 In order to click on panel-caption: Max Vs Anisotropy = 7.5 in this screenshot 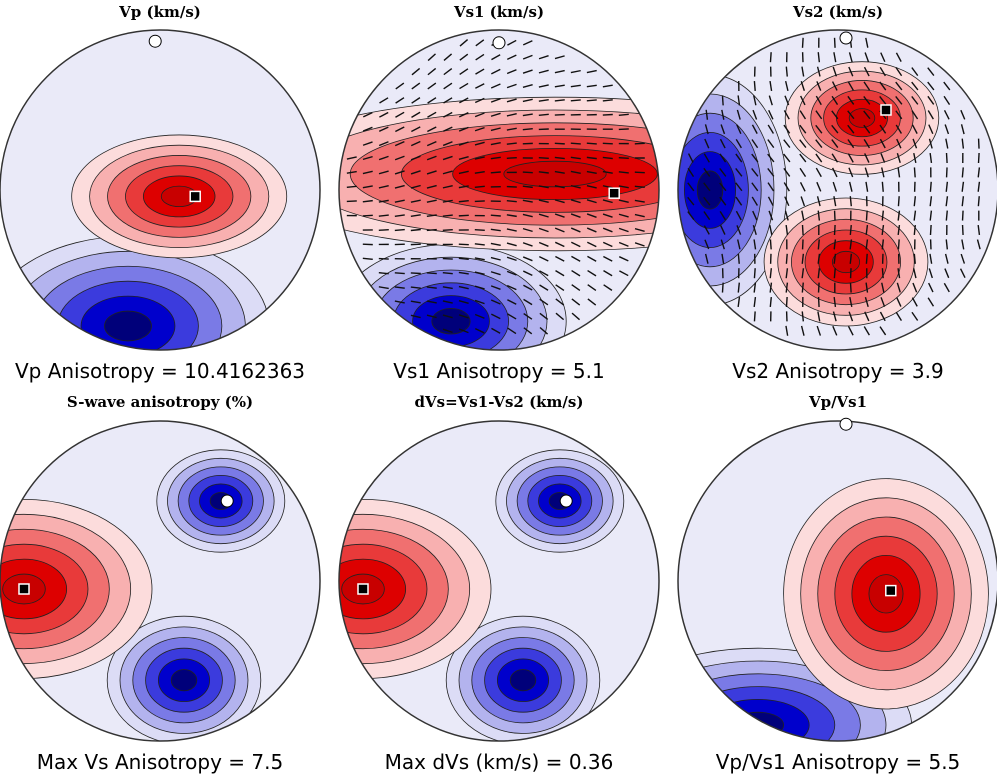, I will do `click(160, 762)`.